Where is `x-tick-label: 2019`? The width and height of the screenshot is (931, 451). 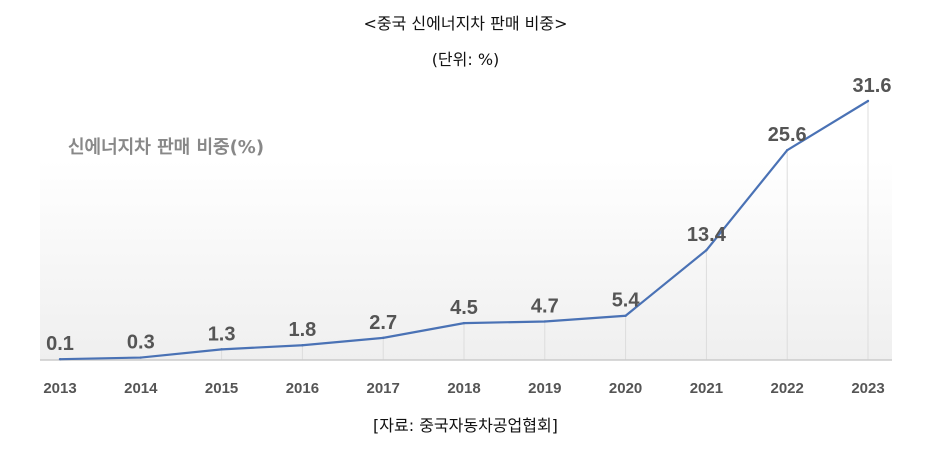 x-tick-label: 2019 is located at coordinates (544, 388).